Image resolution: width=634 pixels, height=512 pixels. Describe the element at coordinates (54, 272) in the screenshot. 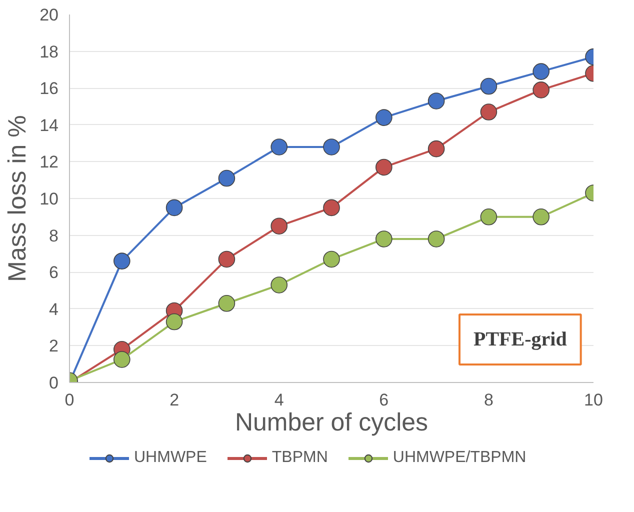

I see `y-tick-label: 6` at that location.